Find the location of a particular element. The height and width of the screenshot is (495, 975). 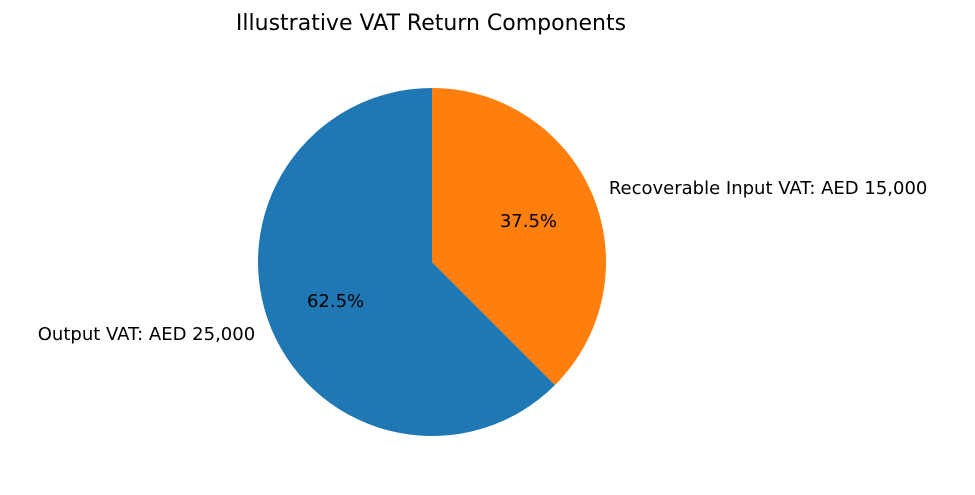

chart-title: Illustrative VAT Return Components is located at coordinates (431, 23).